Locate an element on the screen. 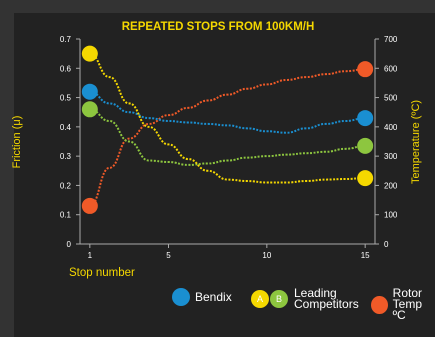  x-axis-label: Stop number is located at coordinates (102, 273).